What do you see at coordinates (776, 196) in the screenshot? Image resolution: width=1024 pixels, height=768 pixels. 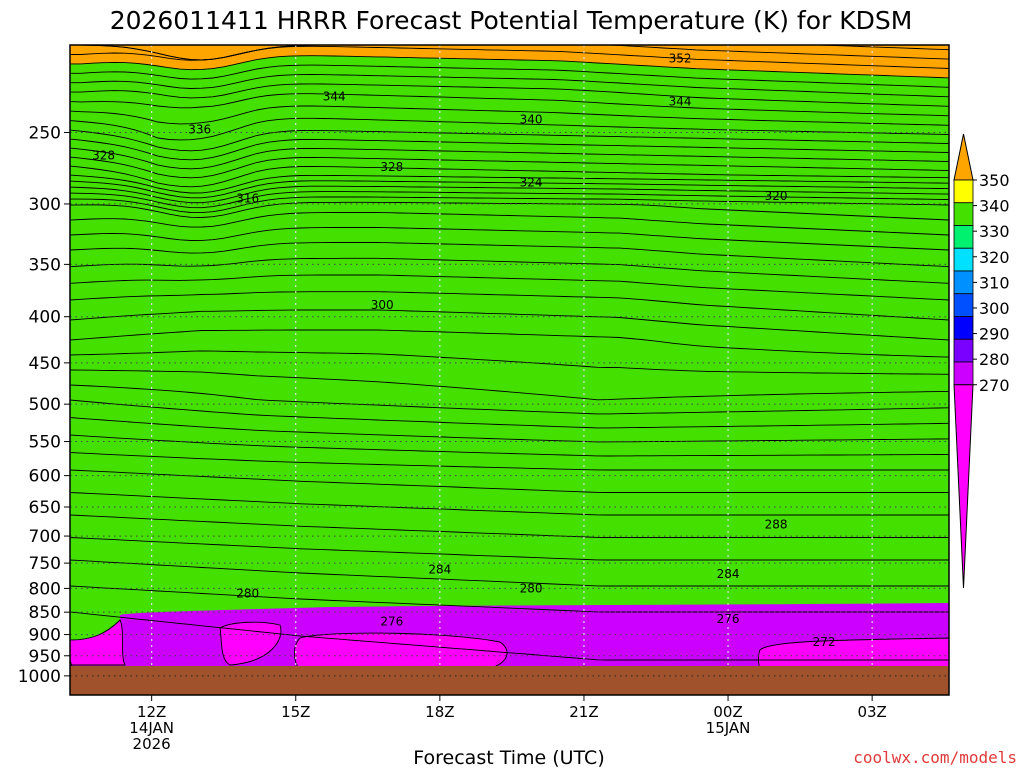 I see `contour-label: 320` at bounding box center [776, 196].